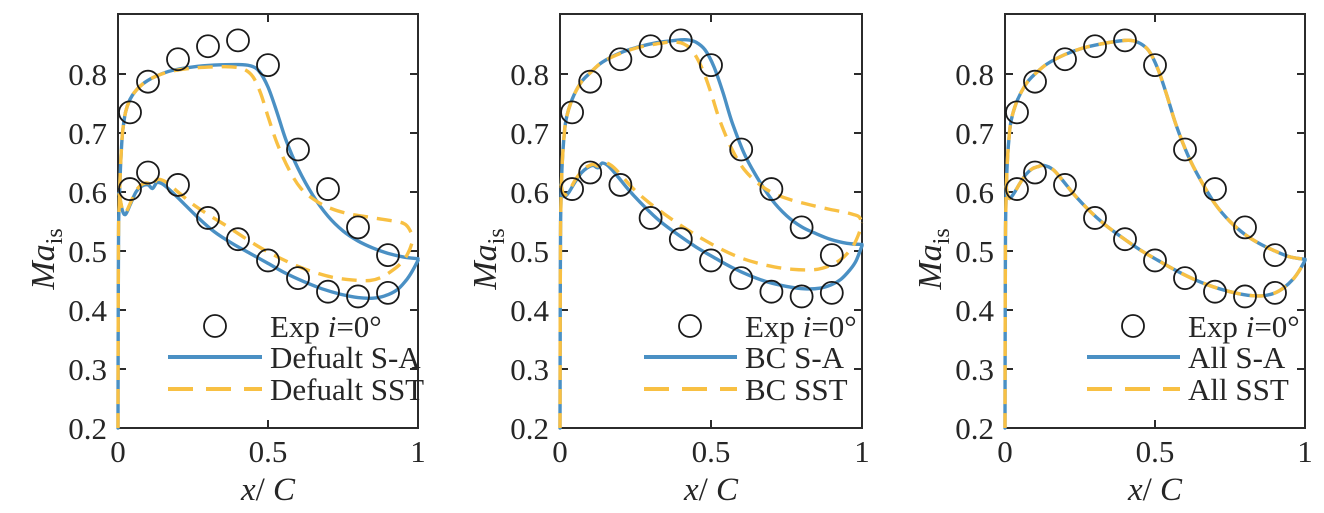 This screenshot has width=1324, height=513. What do you see at coordinates (529, 428) in the screenshot?
I see `y-tick-label: 0.2` at bounding box center [529, 428].